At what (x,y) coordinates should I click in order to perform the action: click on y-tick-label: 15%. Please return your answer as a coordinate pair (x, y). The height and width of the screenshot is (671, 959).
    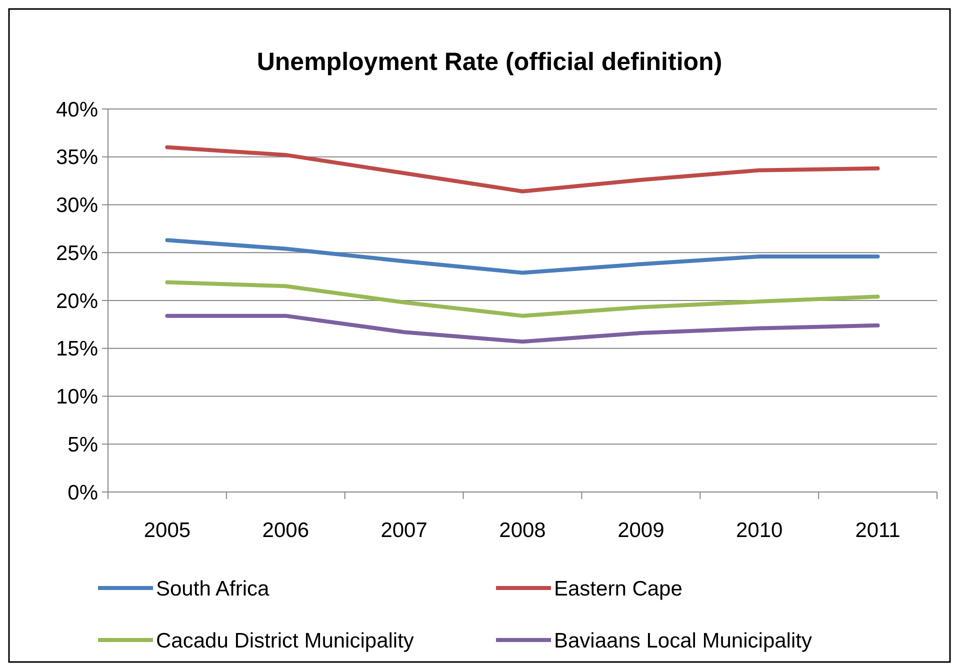
    Looking at the image, I should click on (77, 349).